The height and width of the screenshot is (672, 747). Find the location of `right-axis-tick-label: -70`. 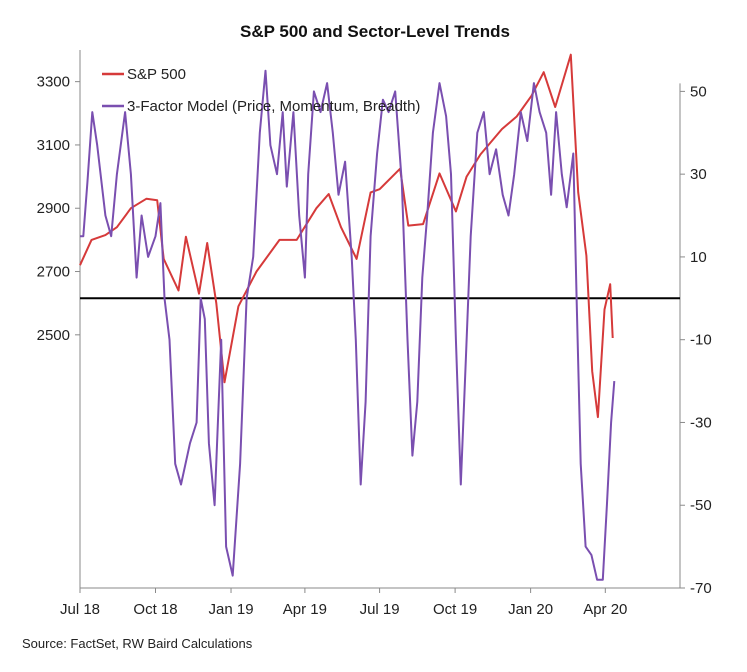

right-axis-tick-label: -70 is located at coordinates (701, 588).